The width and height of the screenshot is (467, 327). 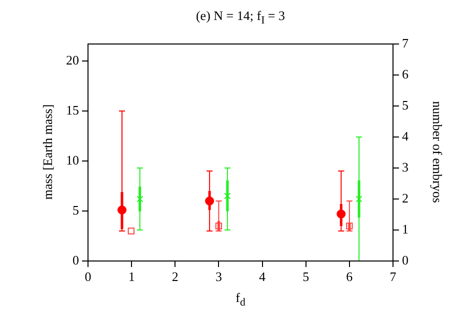 I want to click on y-axis-title: mass [Earth mass], so click(x=48, y=152).